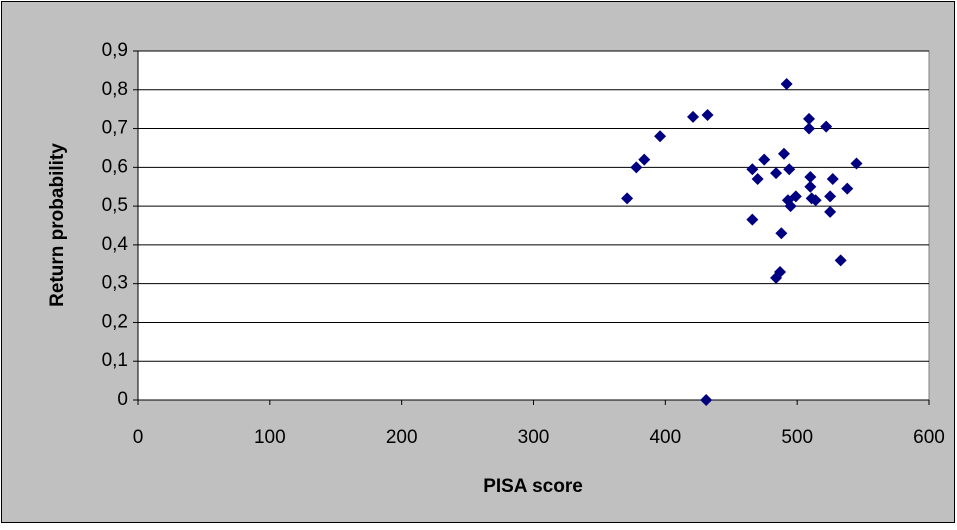 Image resolution: width=957 pixels, height=530 pixels. Describe the element at coordinates (115, 50) in the screenshot. I see `y-tick-label: 0,9` at that location.